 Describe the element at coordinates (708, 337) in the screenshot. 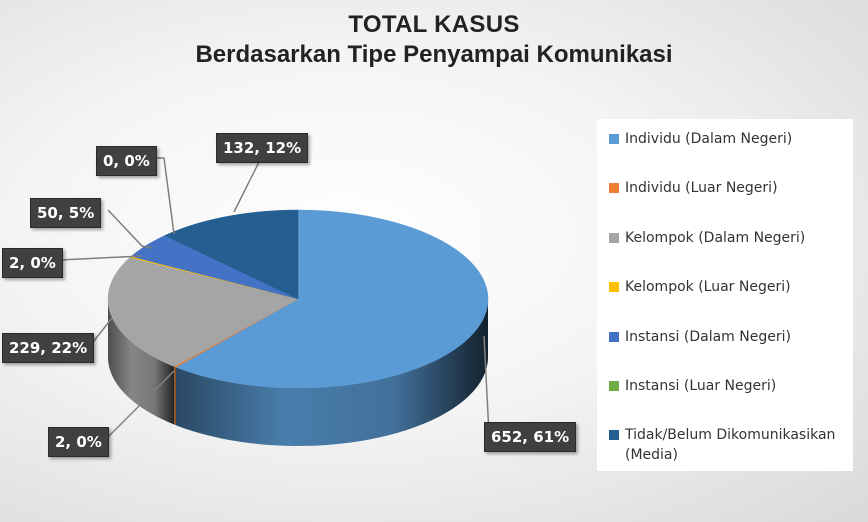

I see `legend-label-4: Instansi (Dalam Negeri)` at that location.